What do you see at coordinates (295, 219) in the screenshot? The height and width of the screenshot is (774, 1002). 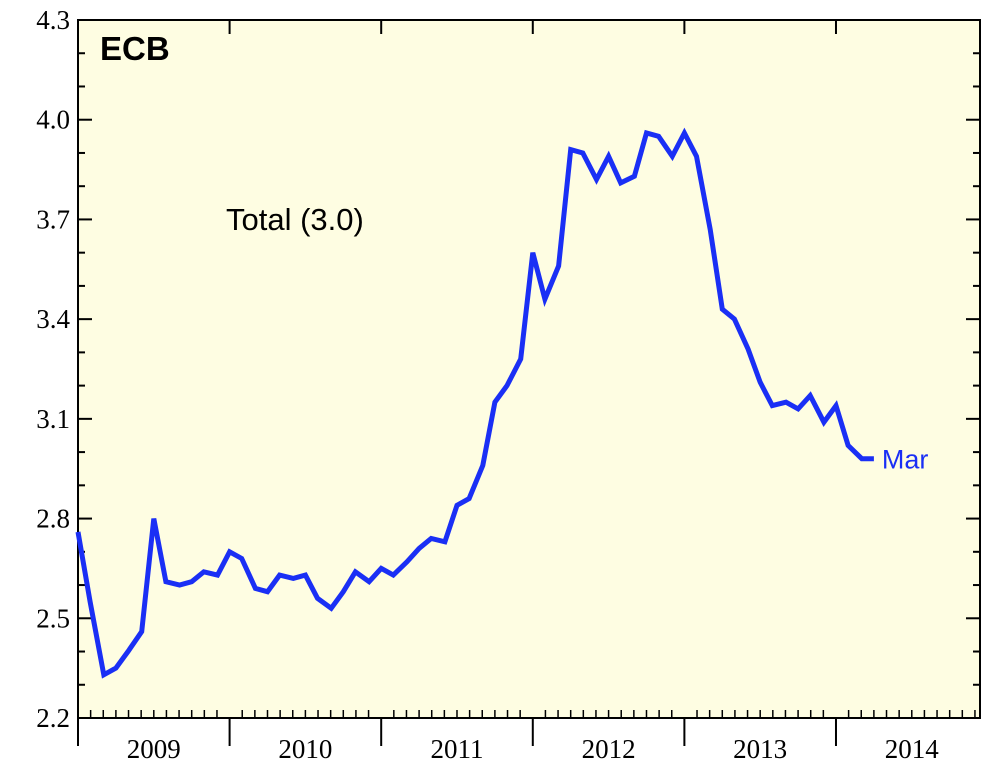 I see `chart-annotation: Total (3.0)` at bounding box center [295, 219].